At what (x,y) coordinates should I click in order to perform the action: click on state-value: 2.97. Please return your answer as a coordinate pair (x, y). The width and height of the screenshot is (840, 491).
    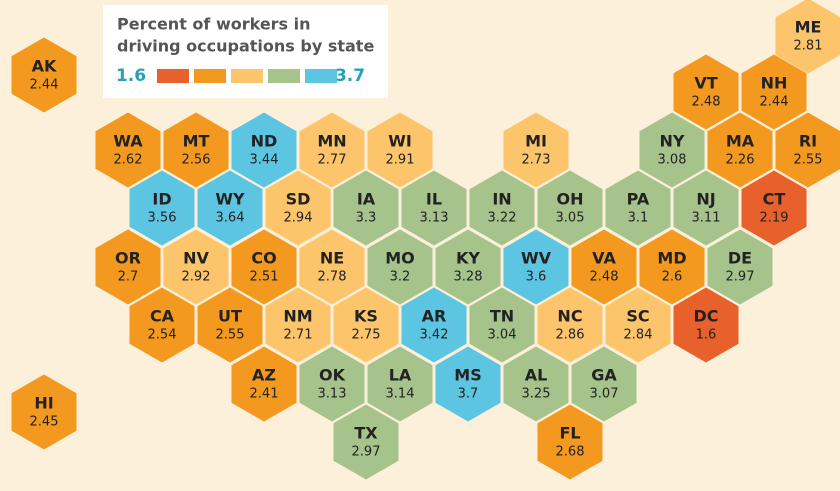
    Looking at the image, I should click on (740, 277).